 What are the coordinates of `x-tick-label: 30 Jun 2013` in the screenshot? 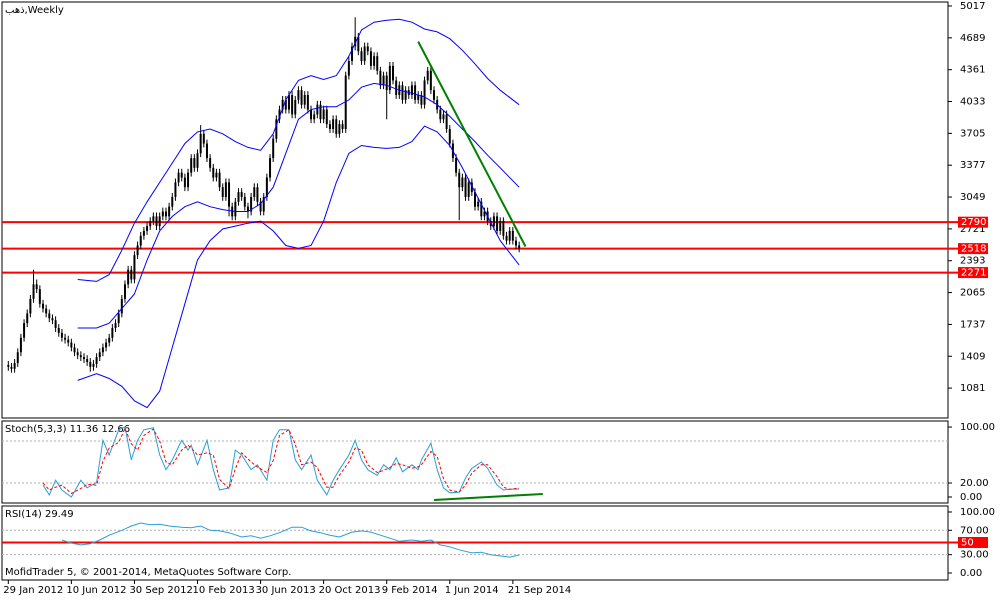 It's located at (286, 590).